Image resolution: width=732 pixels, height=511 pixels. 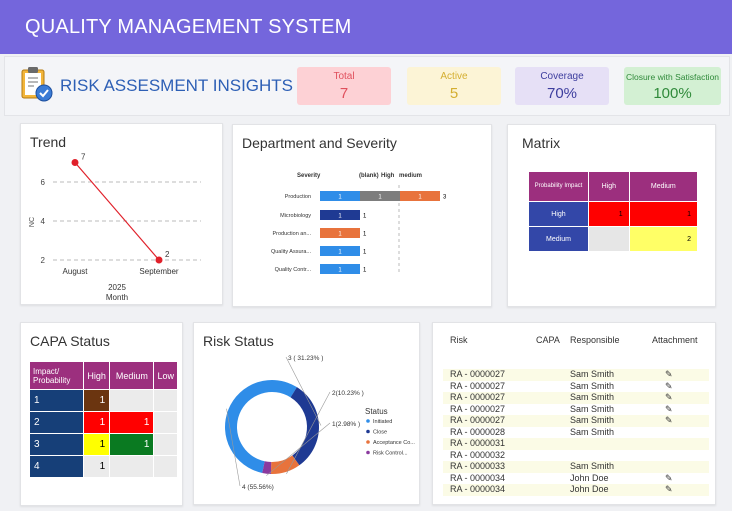 I want to click on point-label: 2, so click(x=167, y=254).